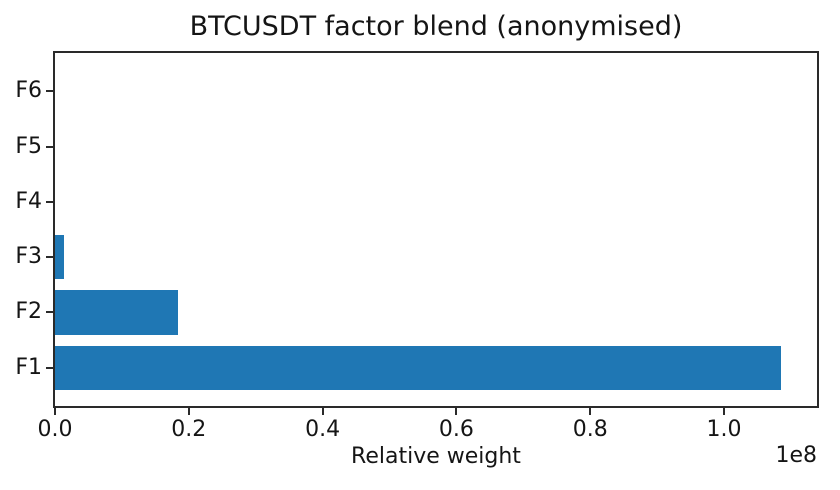 This screenshot has width=840, height=490. What do you see at coordinates (796, 455) in the screenshot?
I see `x-axis-offset-label: 1e8` at bounding box center [796, 455].